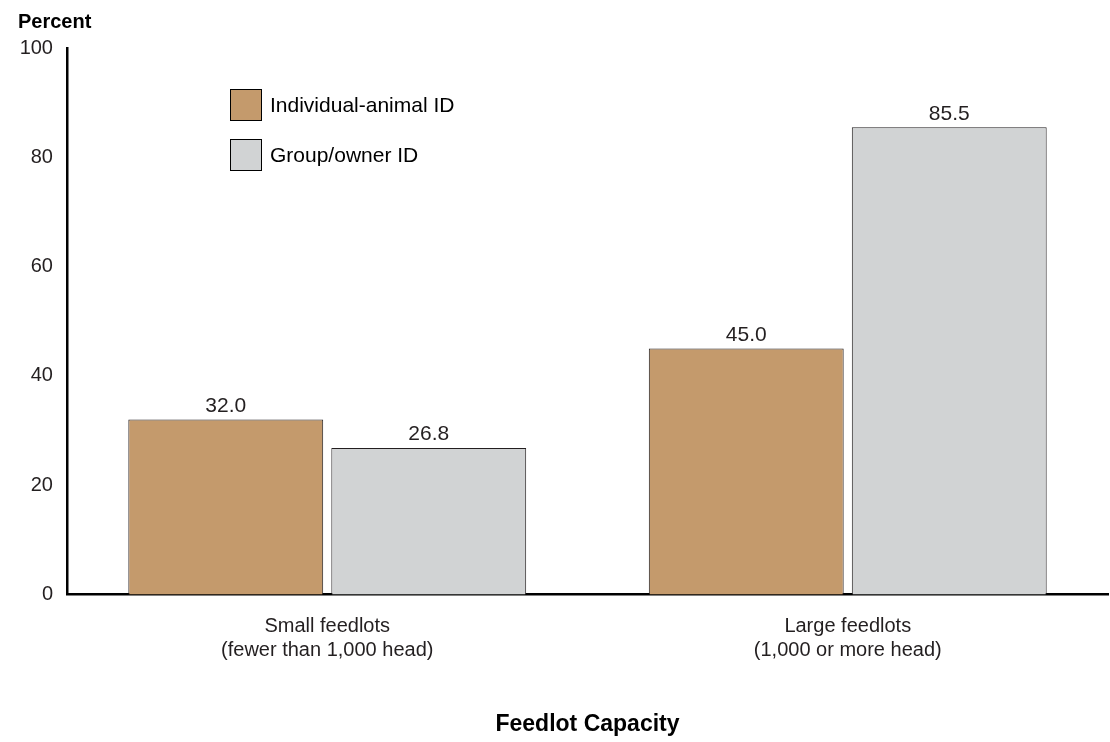 The height and width of the screenshot is (742, 1110). Describe the element at coordinates (36, 46) in the screenshot. I see `y-tick-label: 100` at that location.